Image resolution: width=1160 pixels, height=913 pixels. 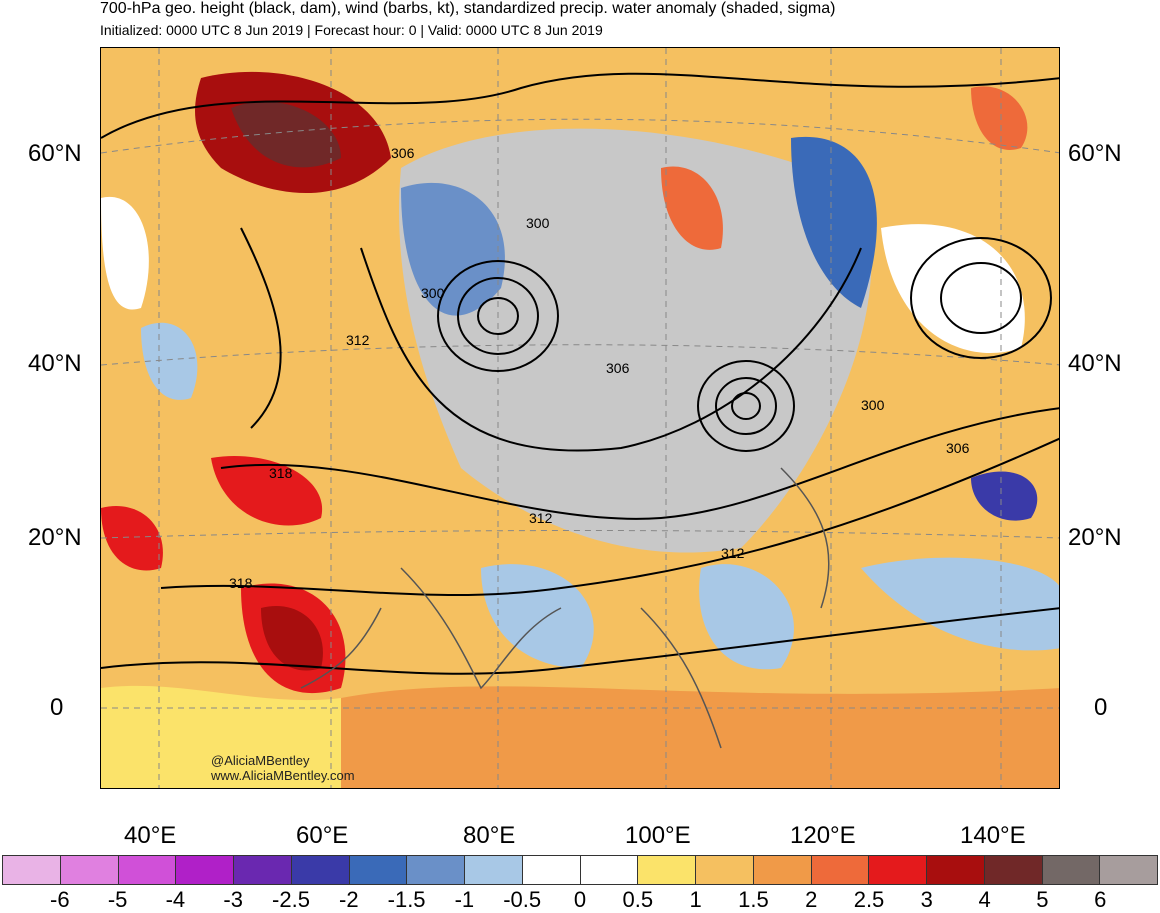 I want to click on colorbar, so click(x=580, y=870).